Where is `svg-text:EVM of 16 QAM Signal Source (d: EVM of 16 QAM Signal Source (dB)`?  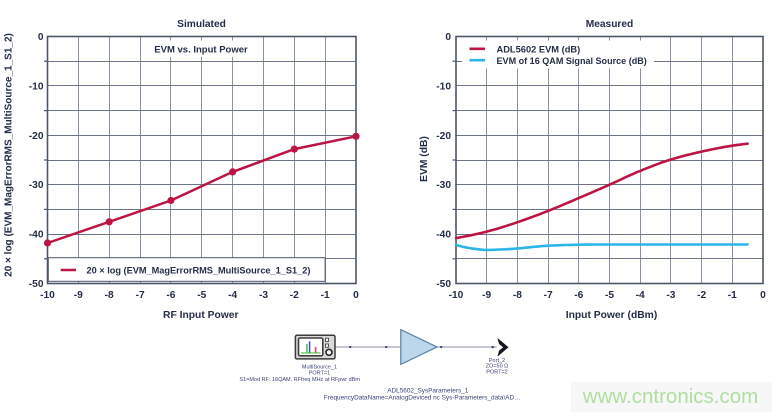 svg-text:EVM of 16 QAM Signal Source (d: EVM of 16 QAM Signal Source (dB) is located at coordinates (572, 61).